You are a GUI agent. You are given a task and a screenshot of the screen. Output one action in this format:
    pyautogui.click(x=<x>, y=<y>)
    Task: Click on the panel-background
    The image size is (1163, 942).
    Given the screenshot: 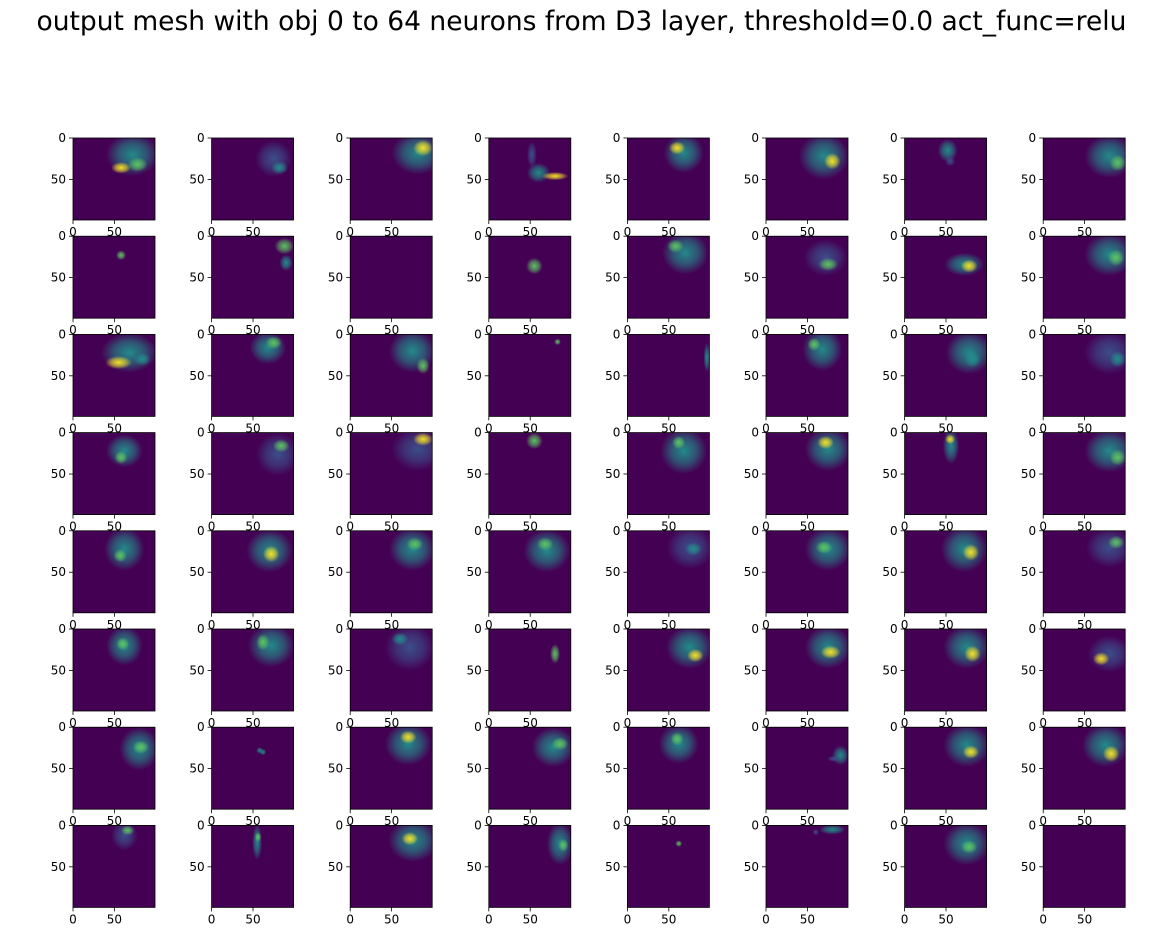 What is the action you would take?
    pyautogui.click(x=391, y=277)
    